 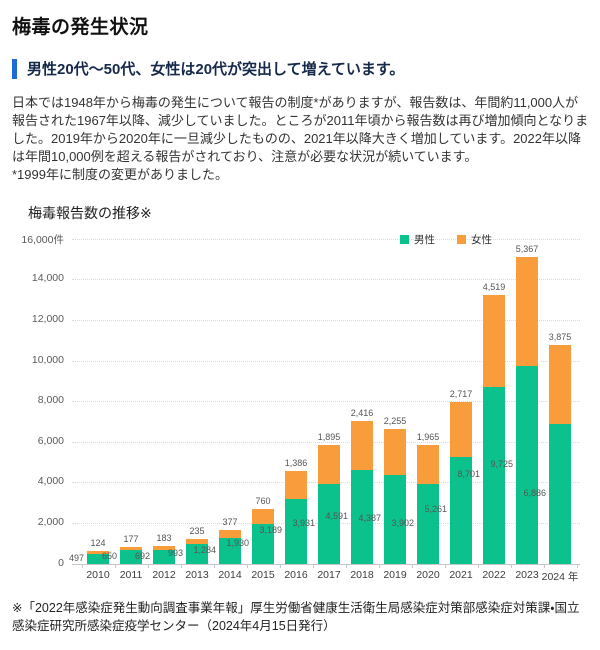 I want to click on y-axis-label-2000: 2,000, so click(x=50, y=522).